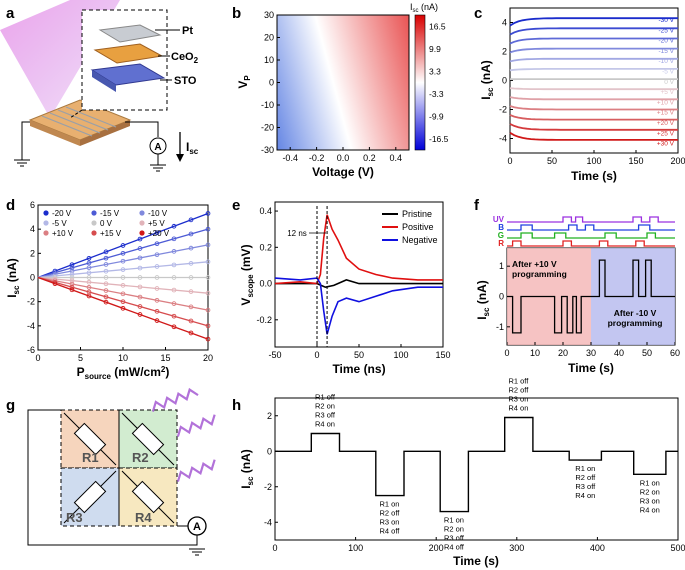 This screenshot has width=685, height=570. Describe the element at coordinates (476, 561) in the screenshot. I see `plot-h-xlabel: Time (s)` at that location.